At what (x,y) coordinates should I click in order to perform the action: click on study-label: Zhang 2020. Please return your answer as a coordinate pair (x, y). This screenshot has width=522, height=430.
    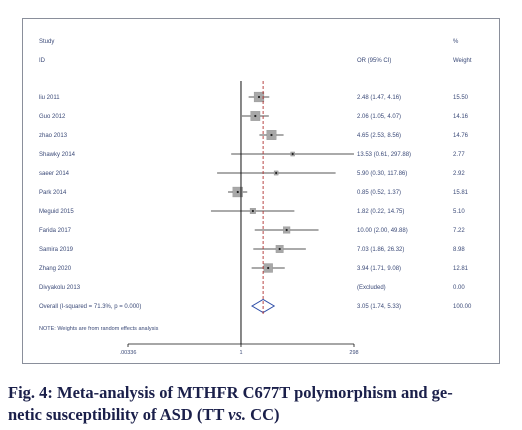
    Looking at the image, I should click on (55, 269).